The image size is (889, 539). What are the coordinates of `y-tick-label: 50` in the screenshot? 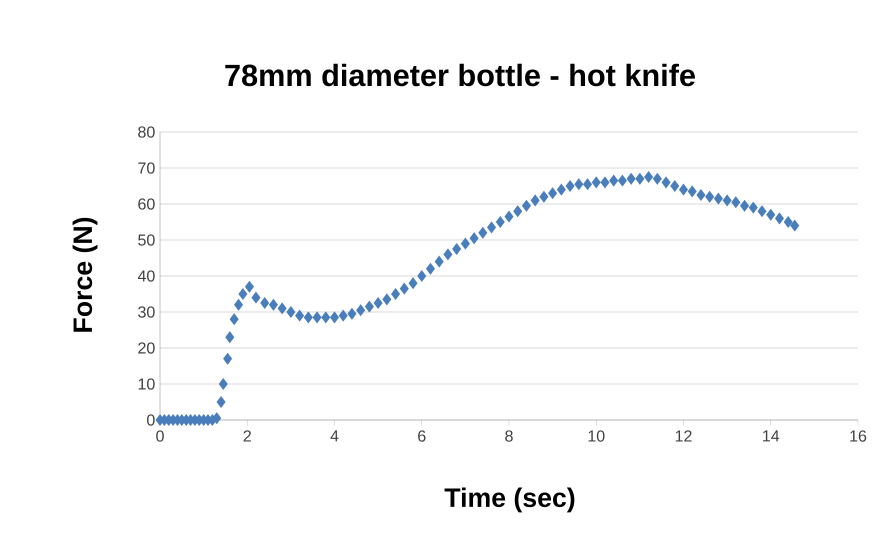 It's located at (146, 240).